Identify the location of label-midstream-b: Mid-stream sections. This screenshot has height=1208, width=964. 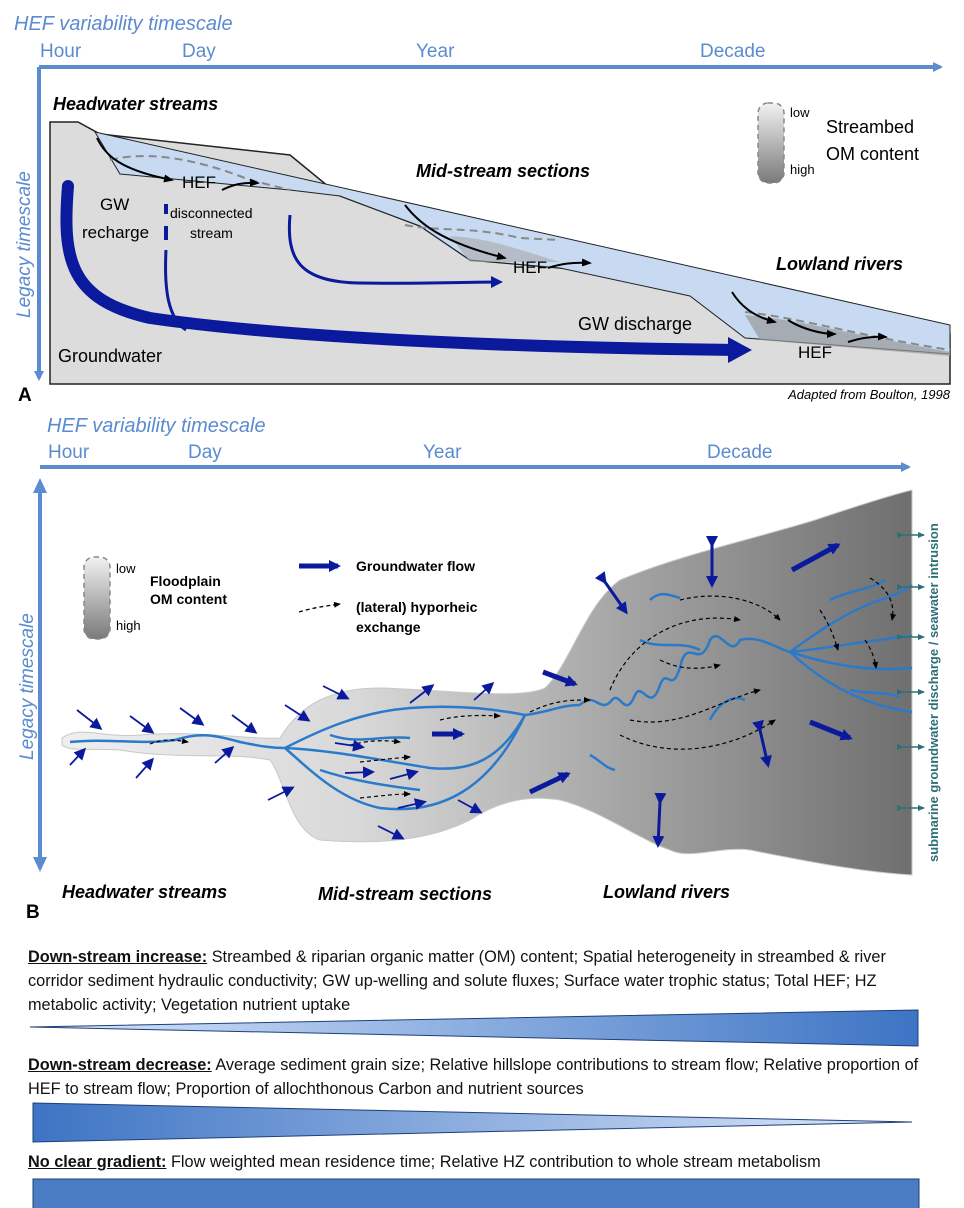
(405, 894).